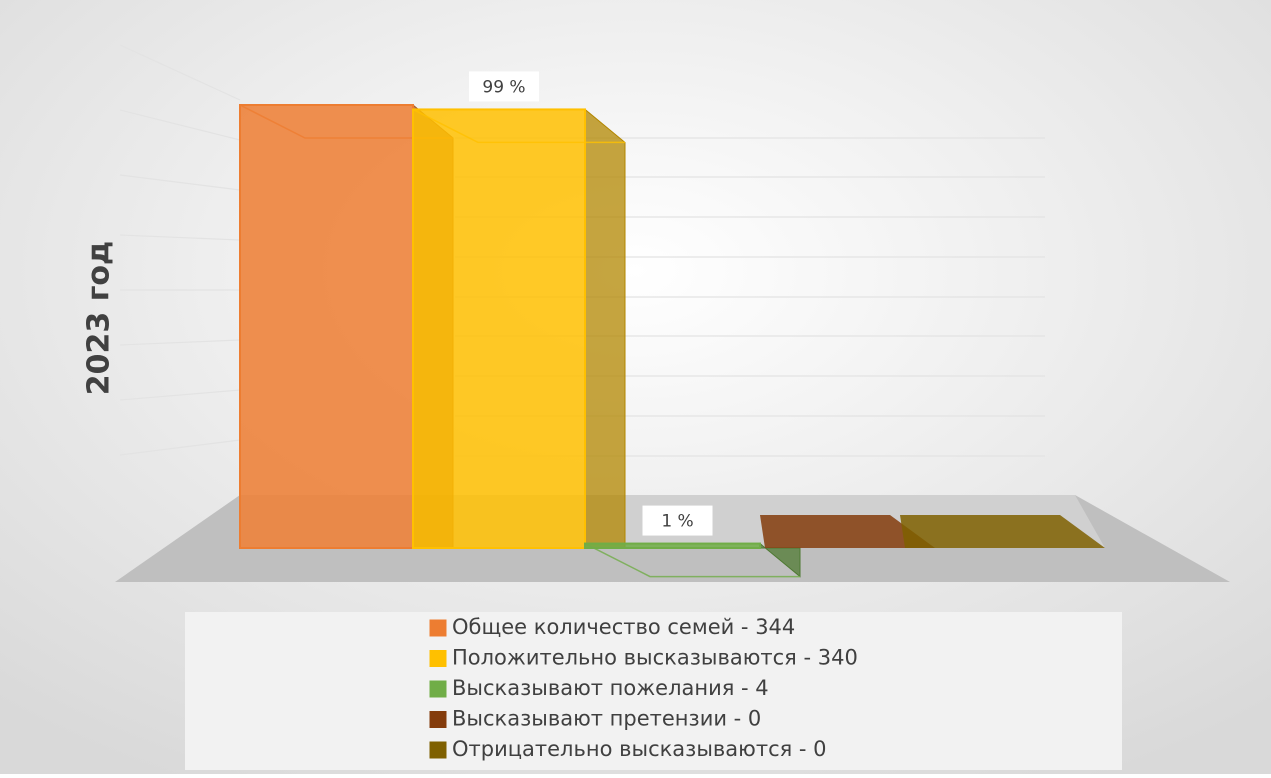 The height and width of the screenshot is (778, 1271). I want to click on legend-box, so click(653, 691).